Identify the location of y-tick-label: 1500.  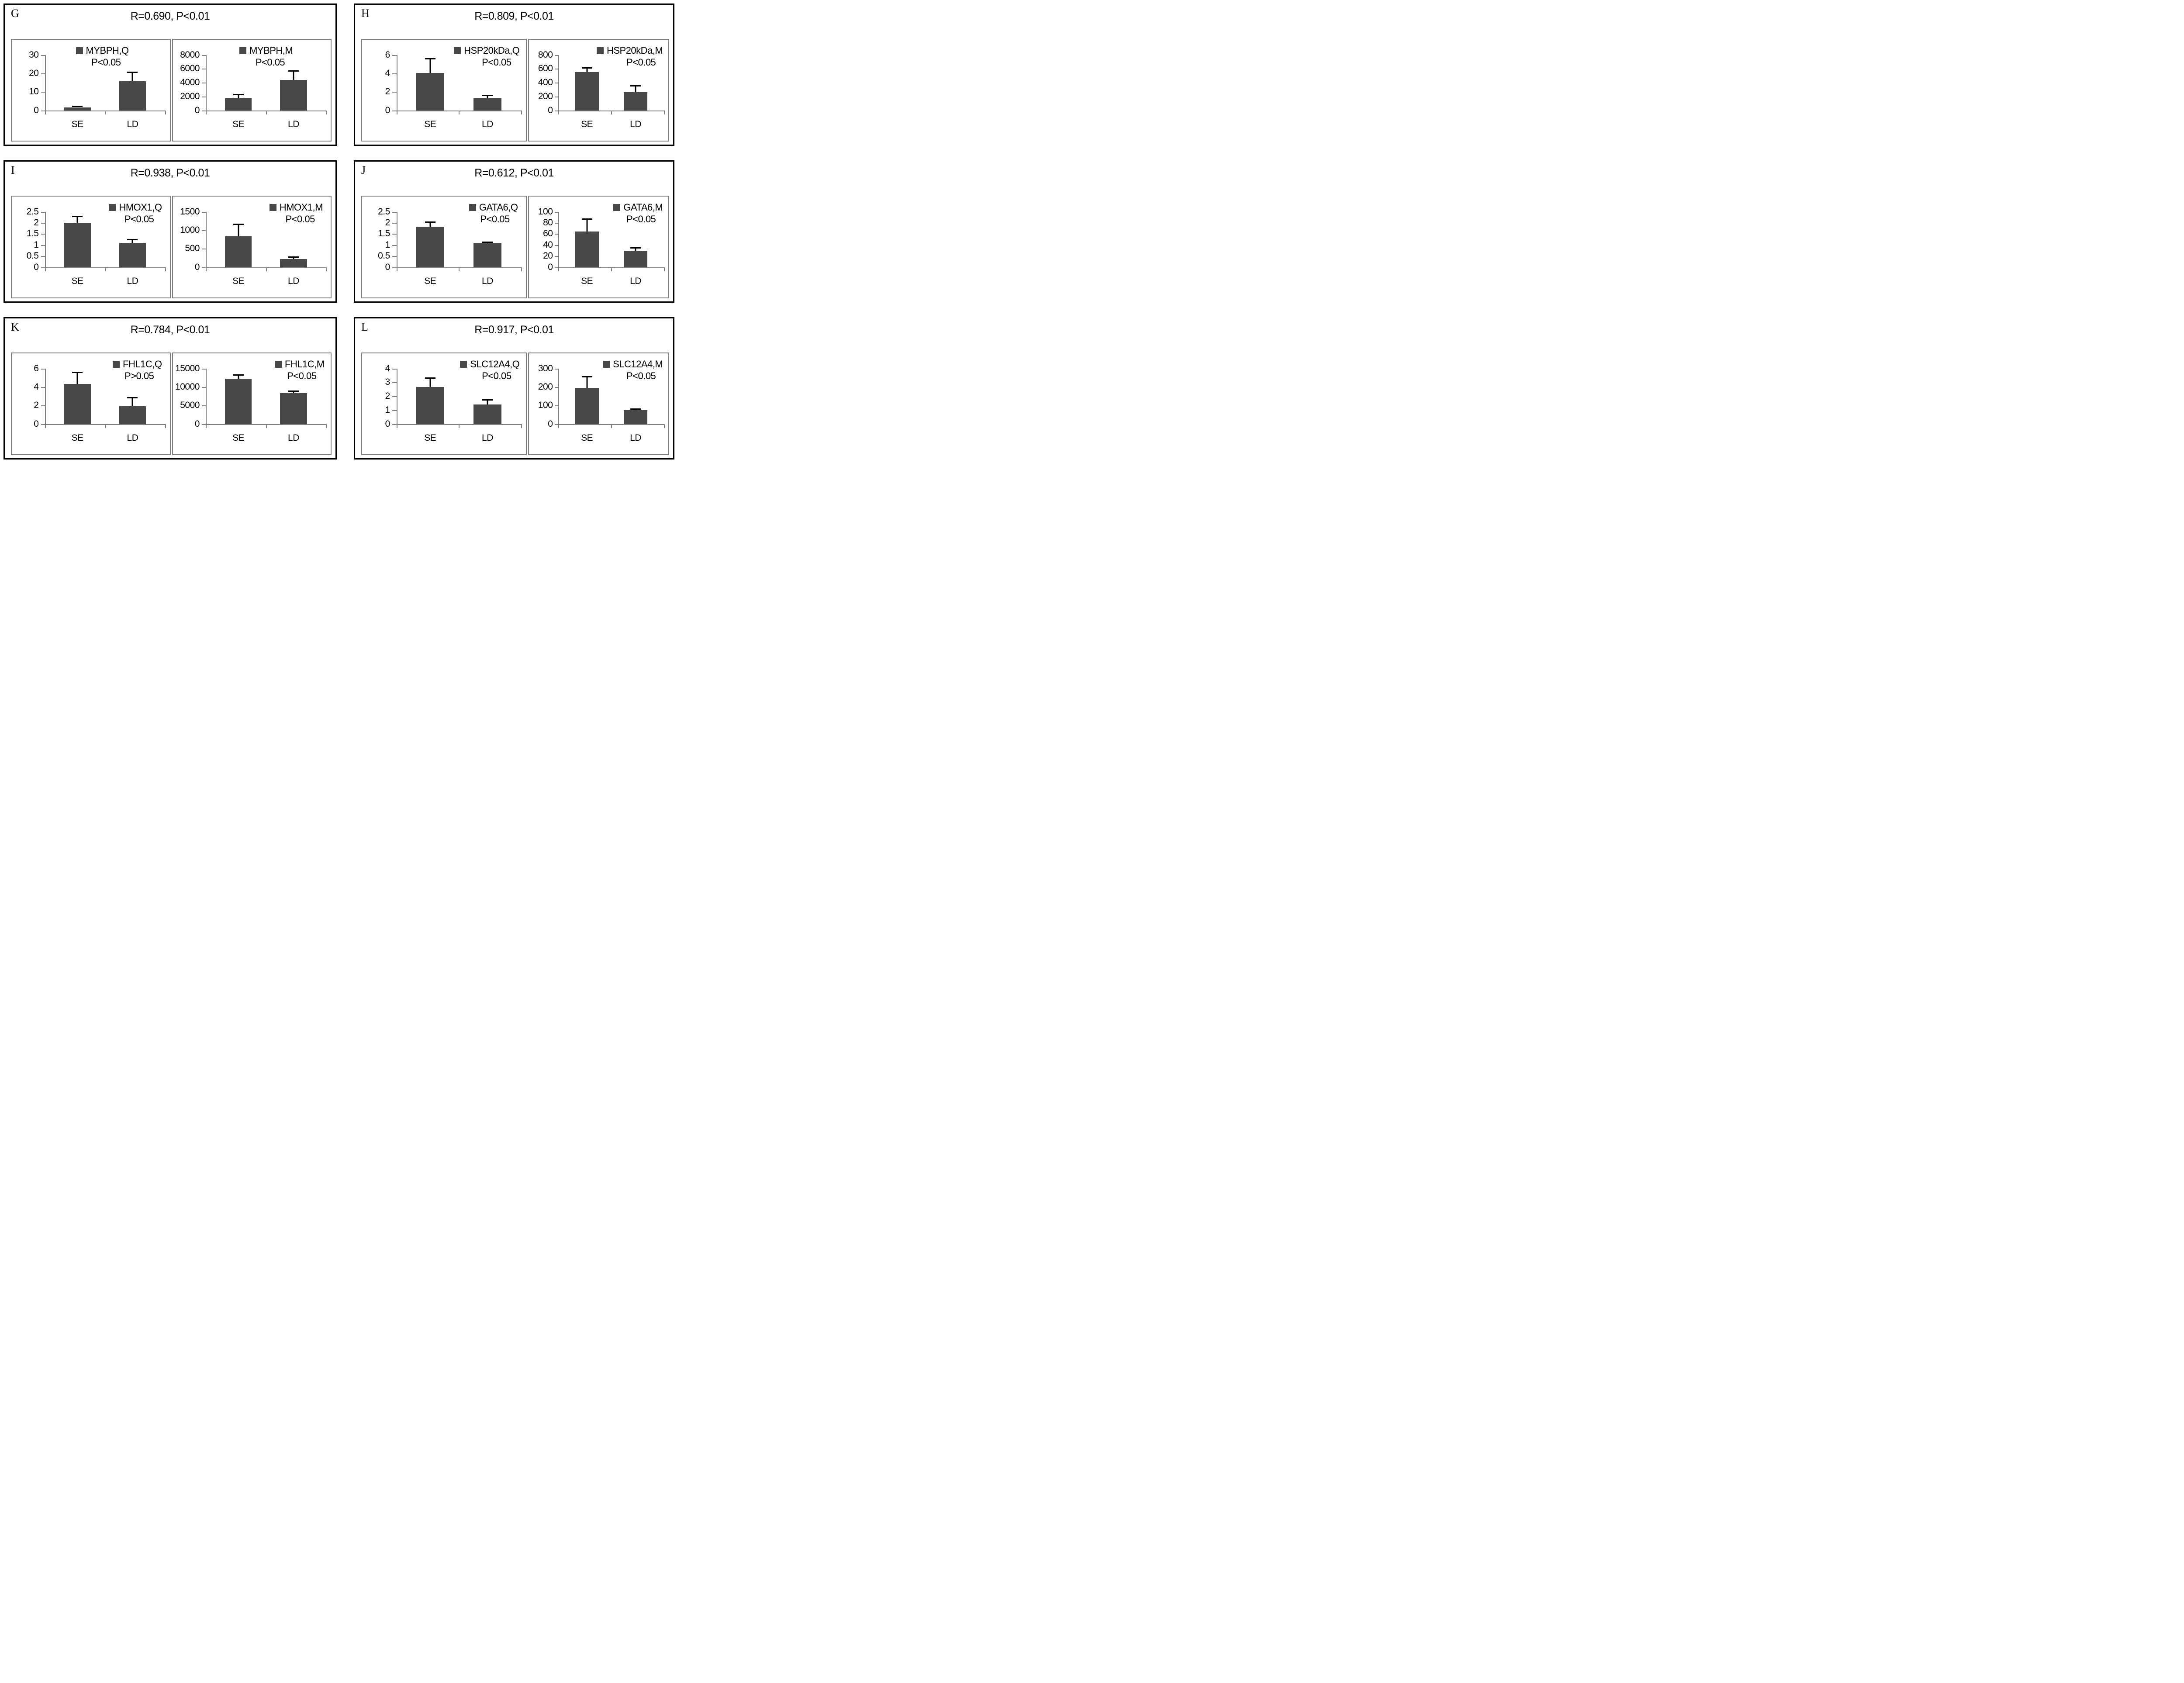
(190, 211).